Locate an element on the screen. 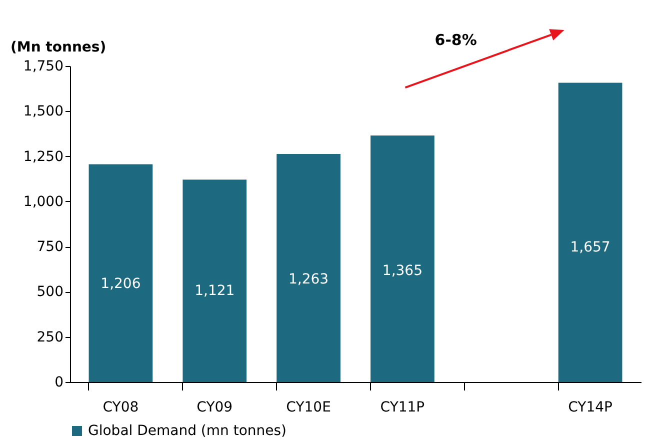 The height and width of the screenshot is (446, 651). text: 6-8% is located at coordinates (455, 39).